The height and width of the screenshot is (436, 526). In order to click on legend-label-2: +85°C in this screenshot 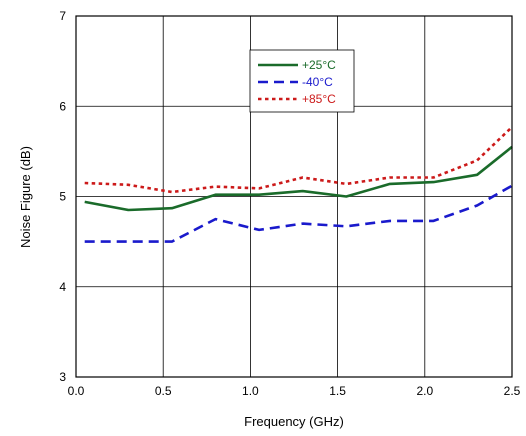, I will do `click(319, 99)`.